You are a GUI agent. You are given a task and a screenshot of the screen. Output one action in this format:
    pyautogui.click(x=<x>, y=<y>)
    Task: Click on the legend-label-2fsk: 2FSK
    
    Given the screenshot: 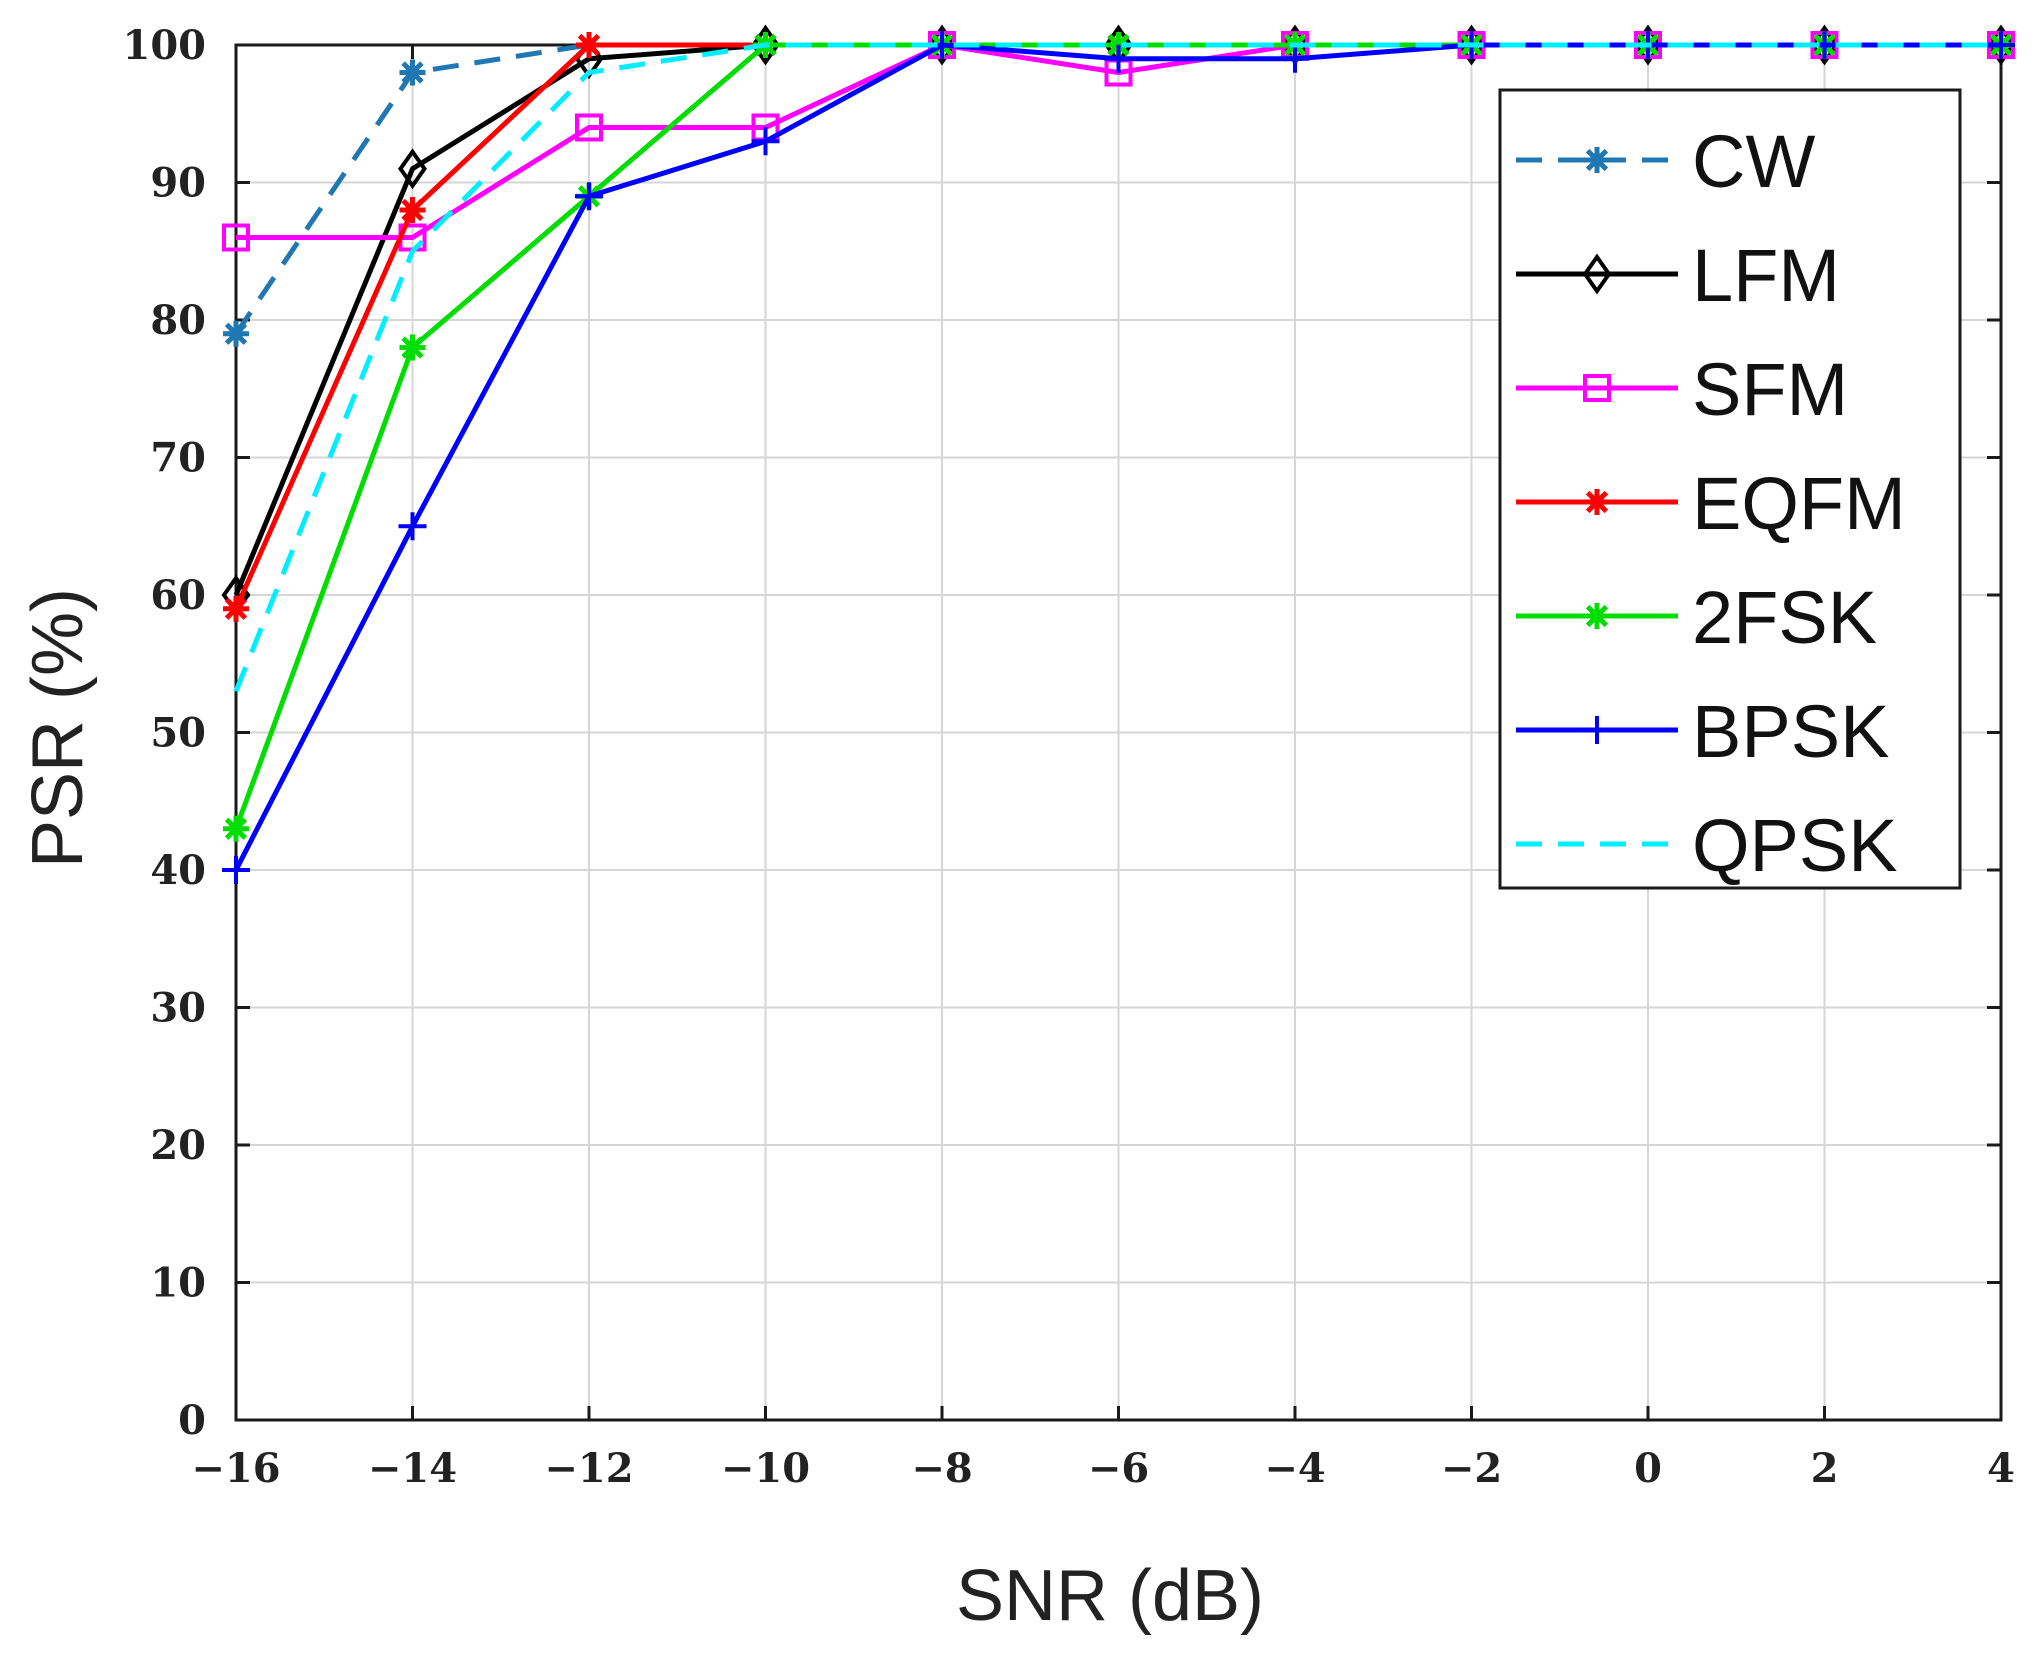 What is the action you would take?
    pyautogui.click(x=1784, y=617)
    